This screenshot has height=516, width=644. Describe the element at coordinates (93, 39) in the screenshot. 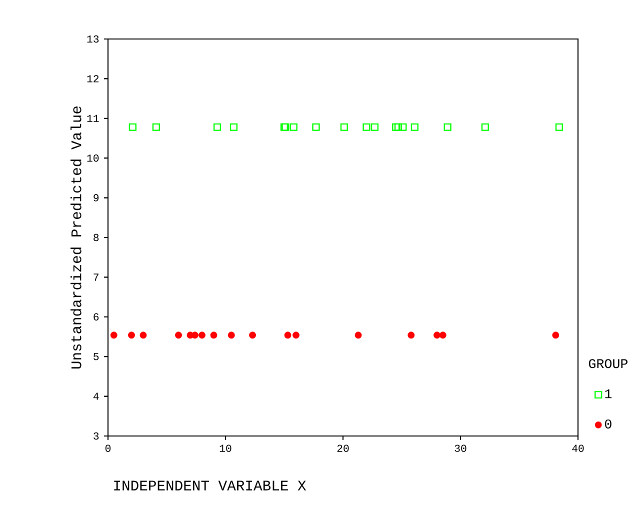

I see `y-tick-label: 13` at that location.